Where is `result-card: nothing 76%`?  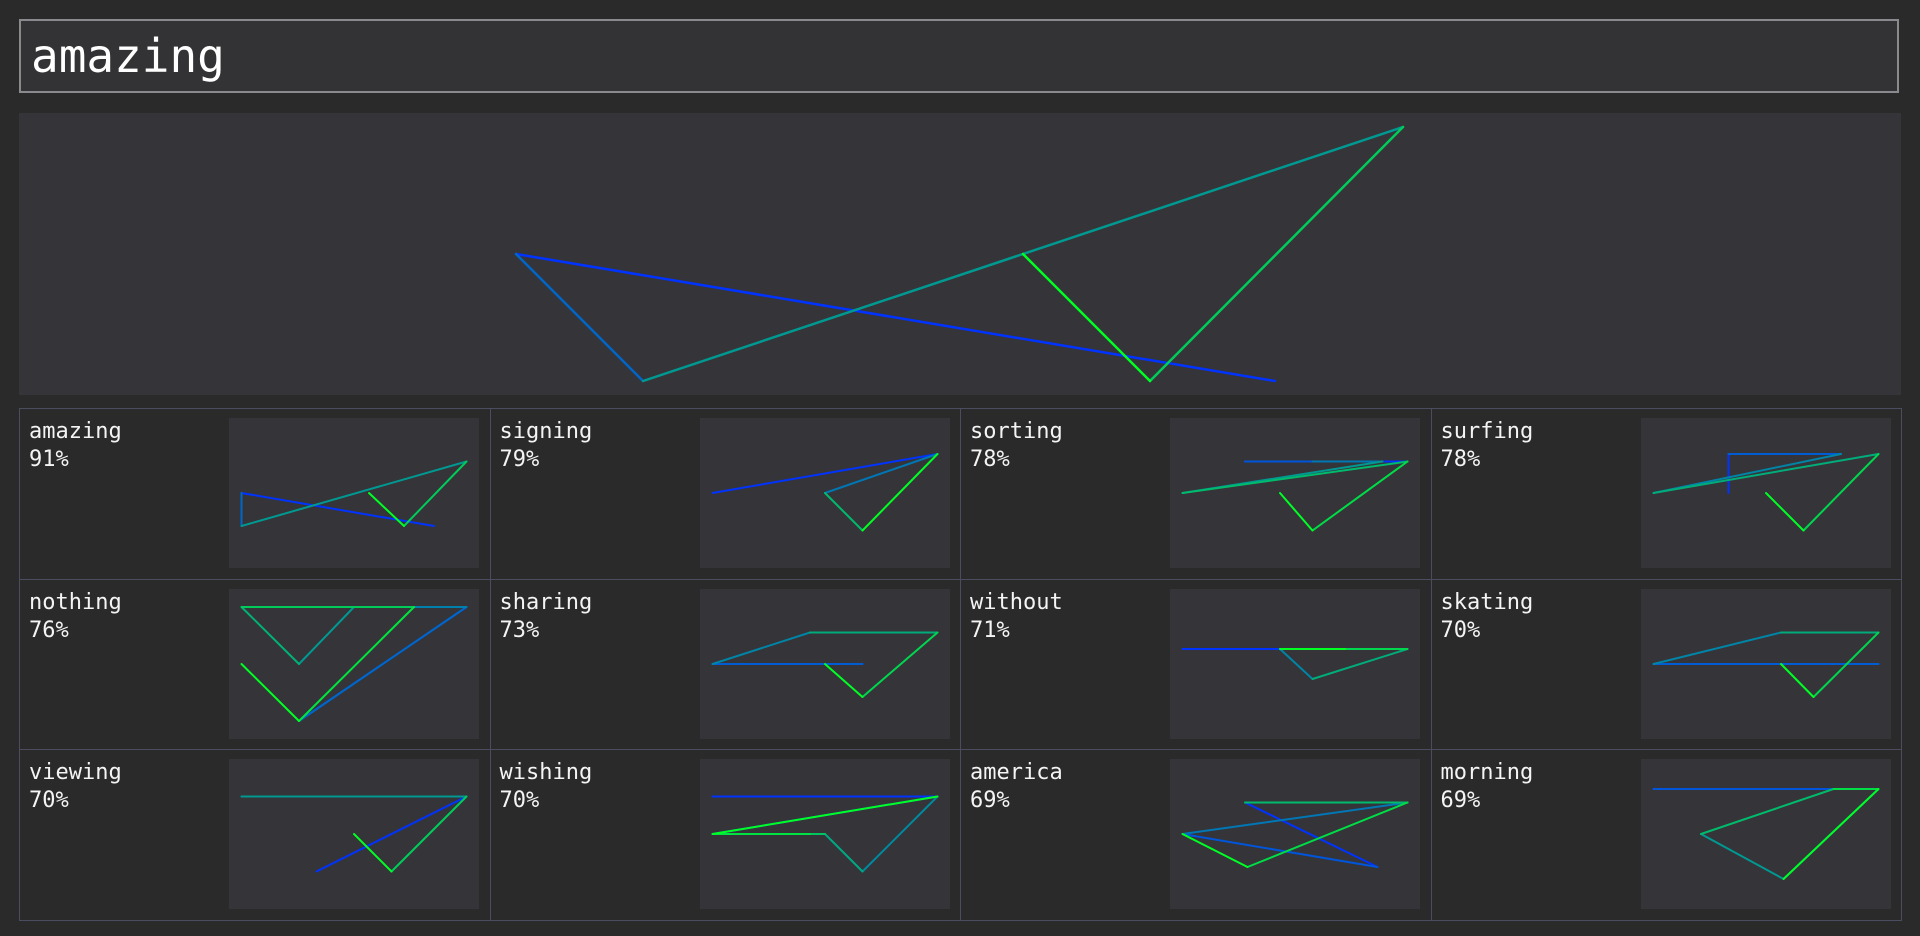
result-card: nothing 76% is located at coordinates (255, 665).